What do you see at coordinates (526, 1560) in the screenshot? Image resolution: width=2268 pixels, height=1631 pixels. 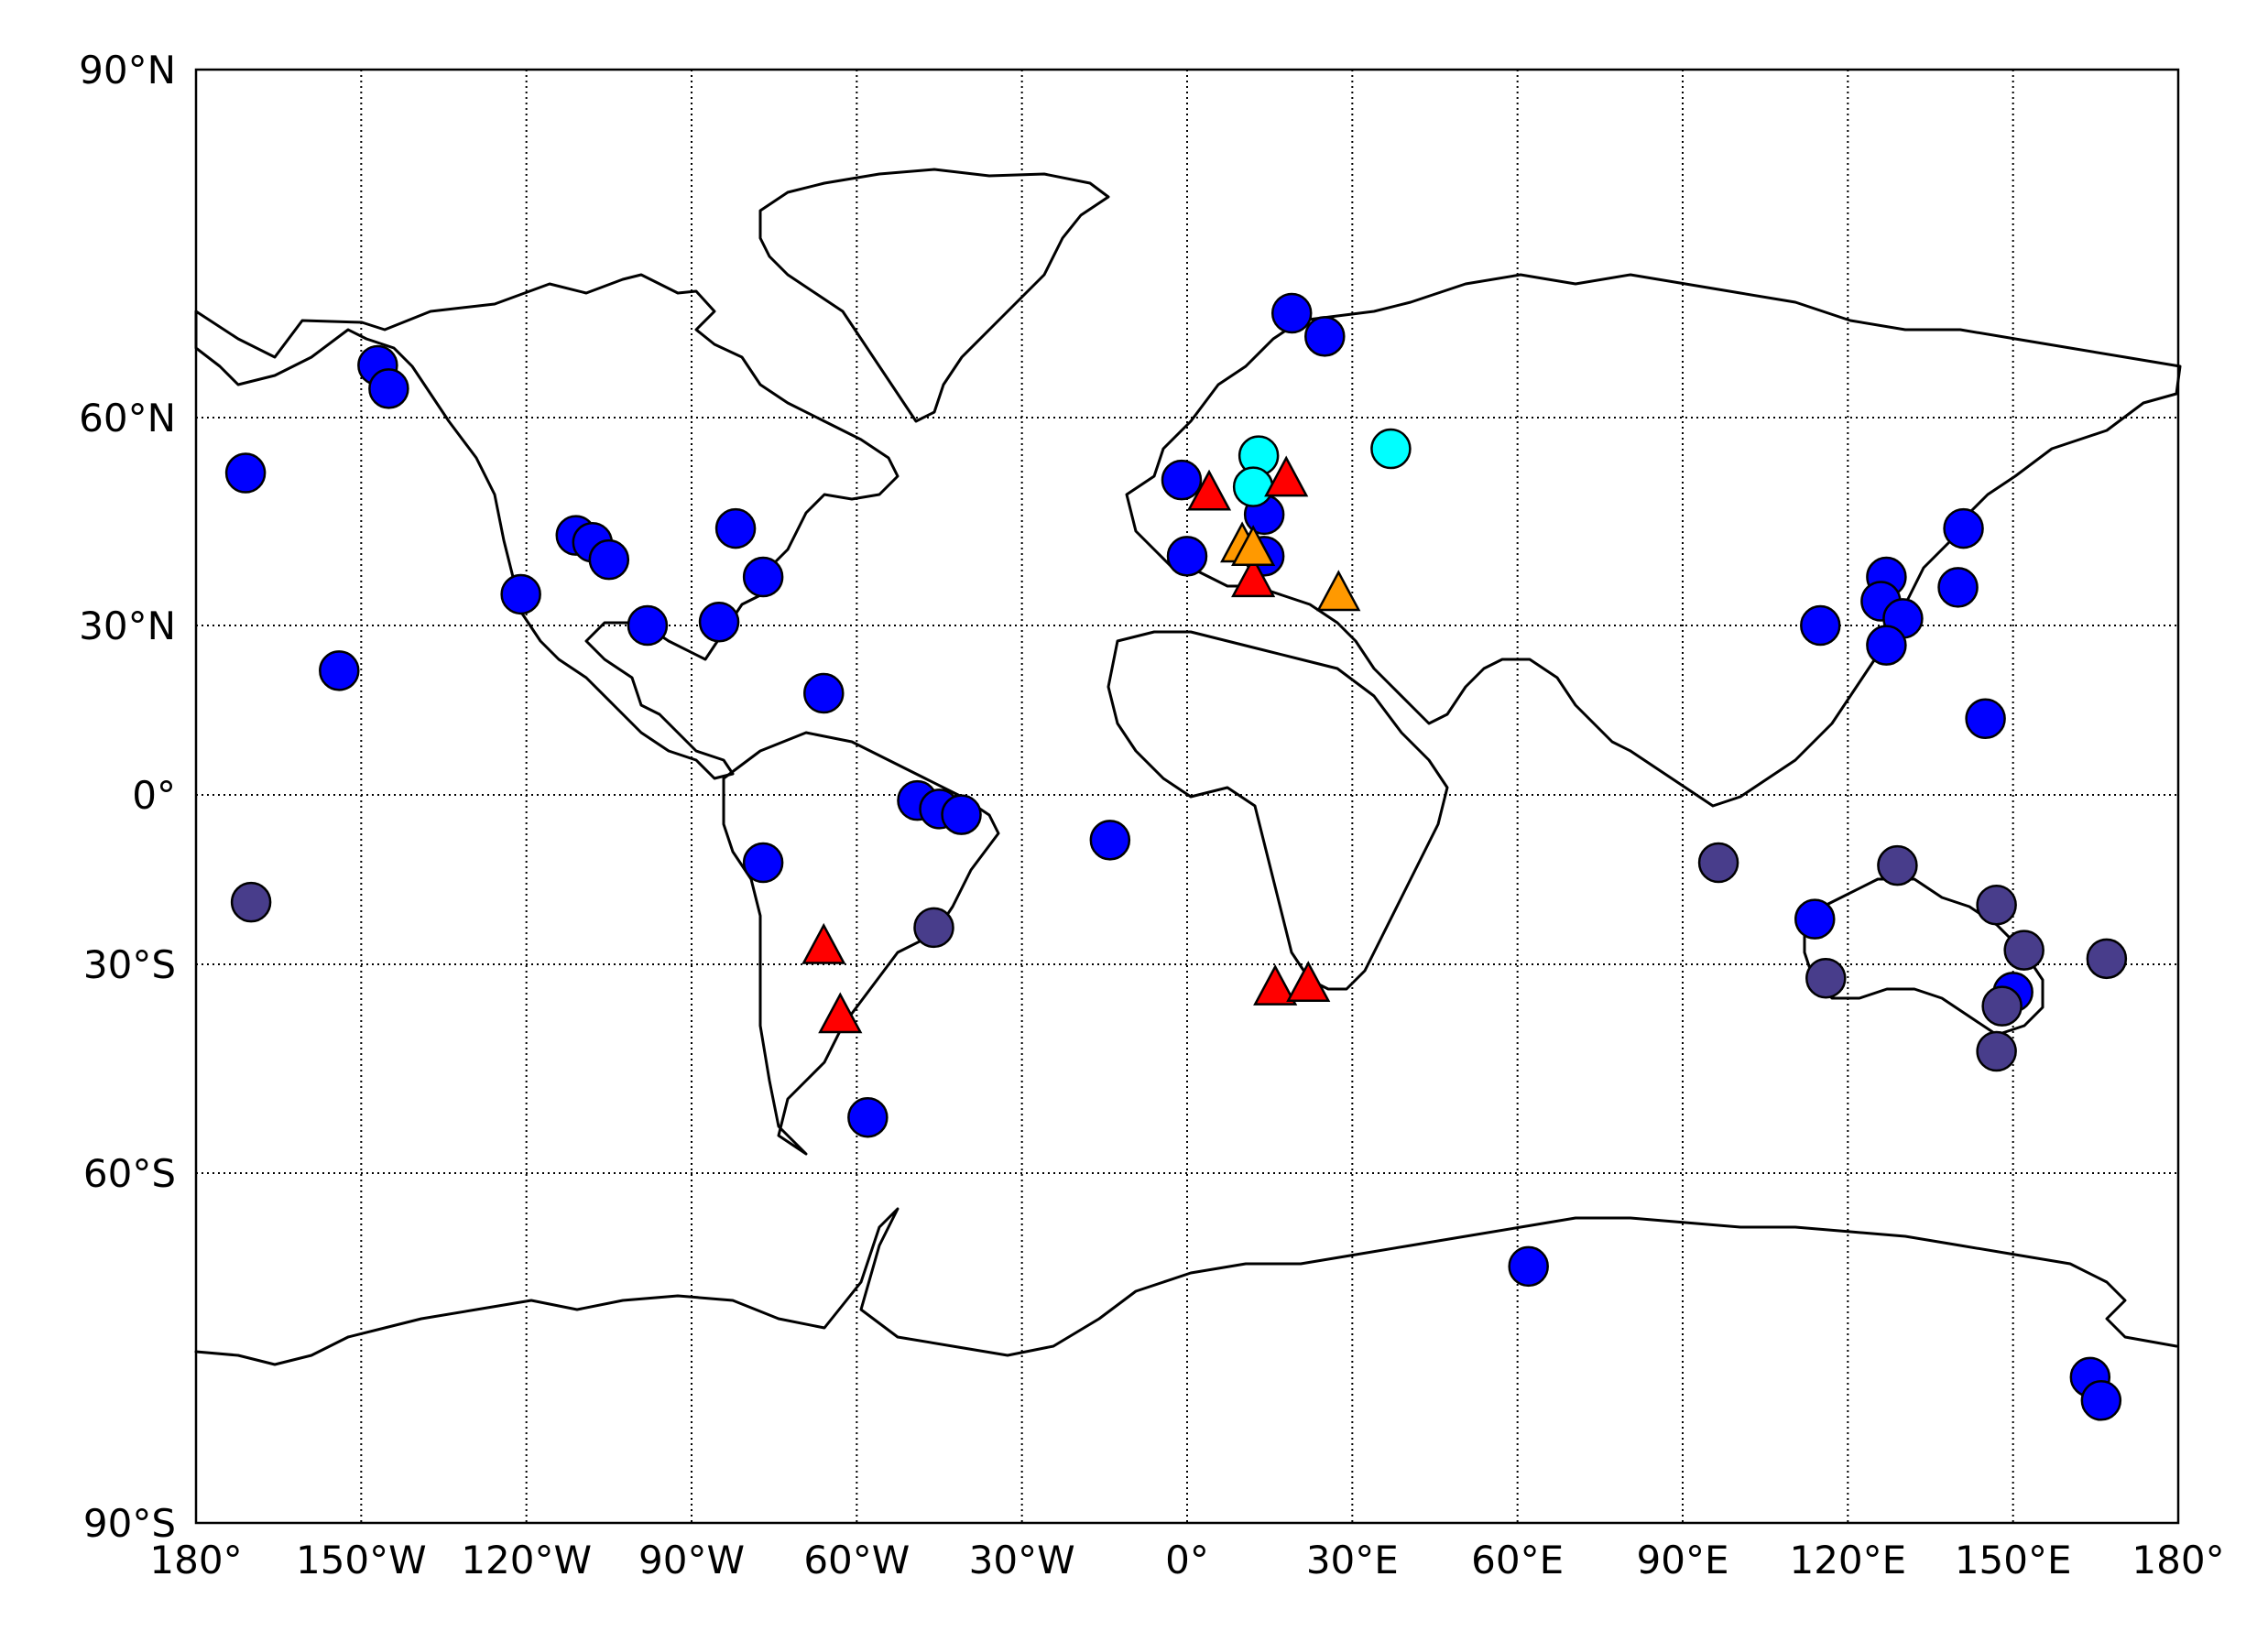 I see `longitude-label: 120°W` at bounding box center [526, 1560].